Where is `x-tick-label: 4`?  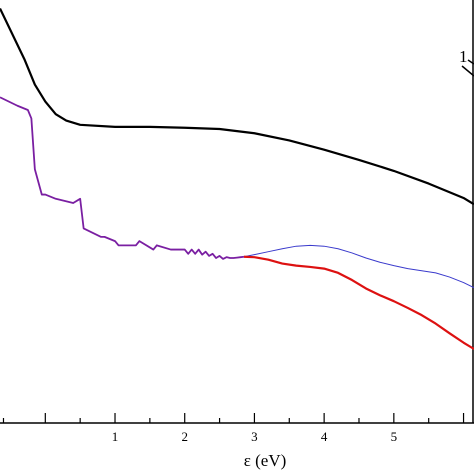 x-tick-label: 4 is located at coordinates (324, 436).